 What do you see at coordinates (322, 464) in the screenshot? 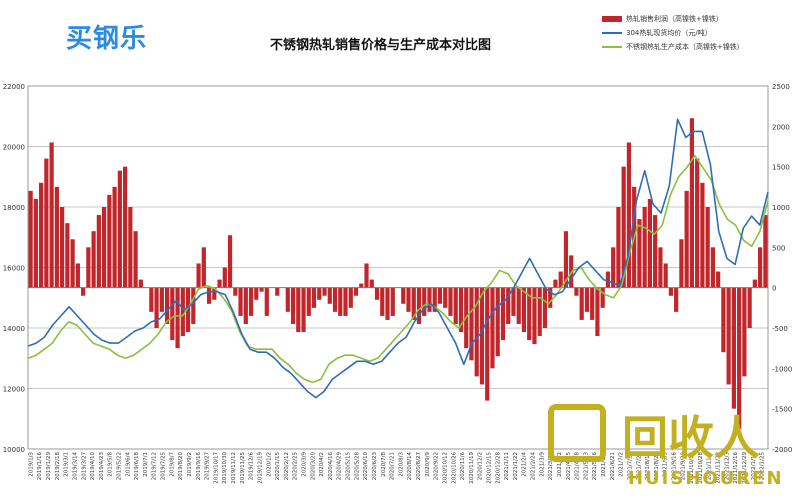
I see `x-tick-33: 2020/4/2` at bounding box center [322, 464].